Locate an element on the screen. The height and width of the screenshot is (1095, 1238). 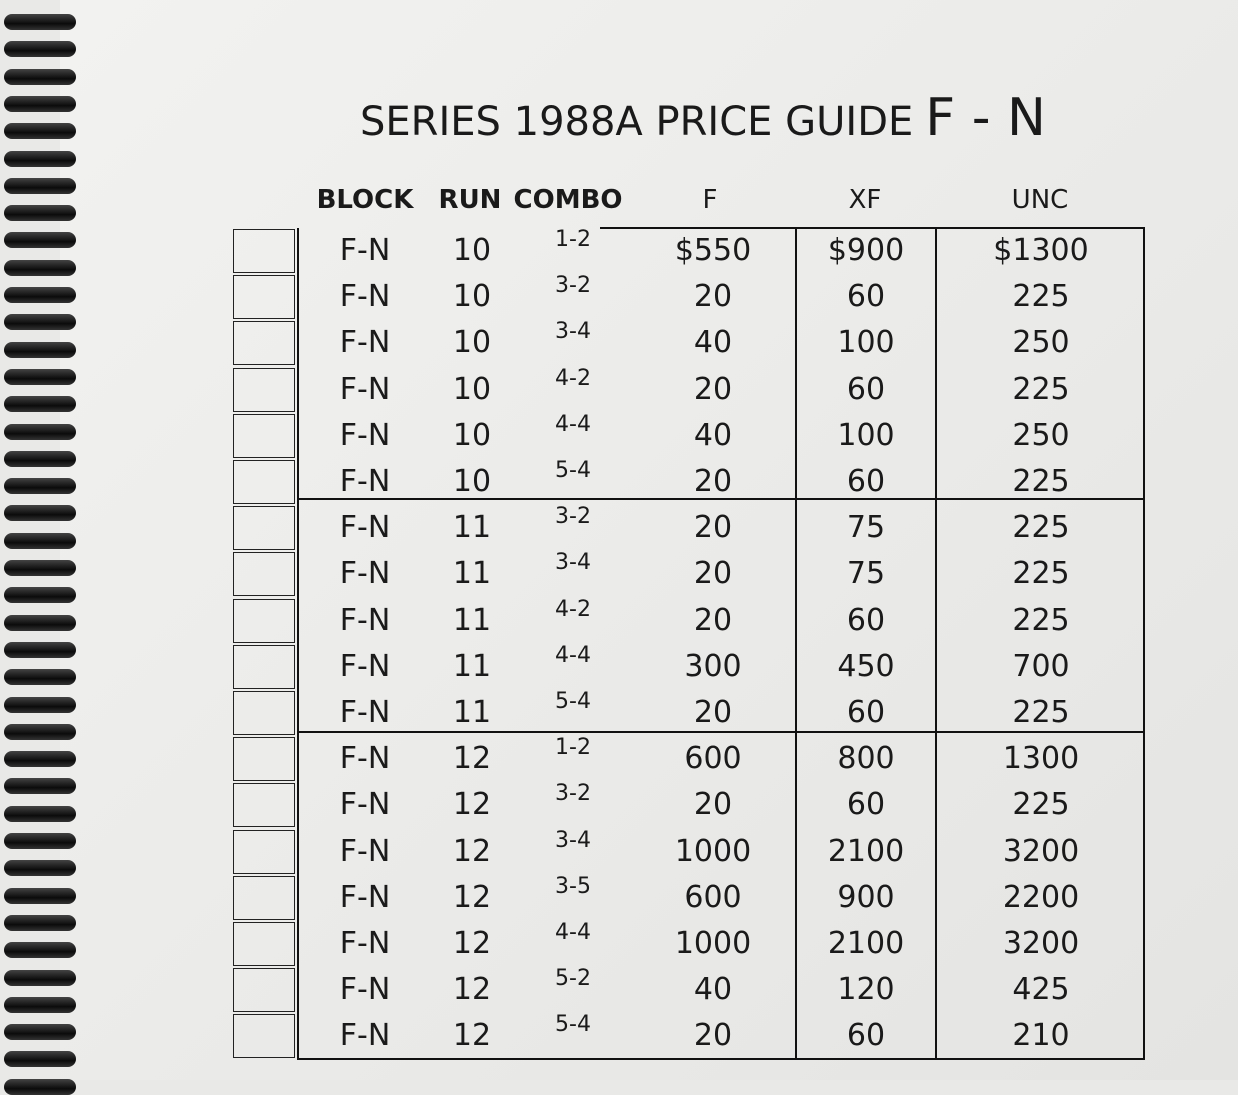
cell-xf: 2100 is located at coordinates (866, 943).